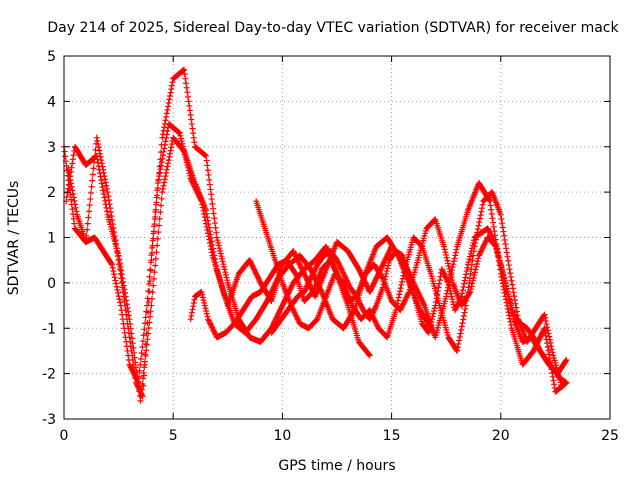  What do you see at coordinates (49, 420) in the screenshot?
I see `y-tick-label: -3` at bounding box center [49, 420].